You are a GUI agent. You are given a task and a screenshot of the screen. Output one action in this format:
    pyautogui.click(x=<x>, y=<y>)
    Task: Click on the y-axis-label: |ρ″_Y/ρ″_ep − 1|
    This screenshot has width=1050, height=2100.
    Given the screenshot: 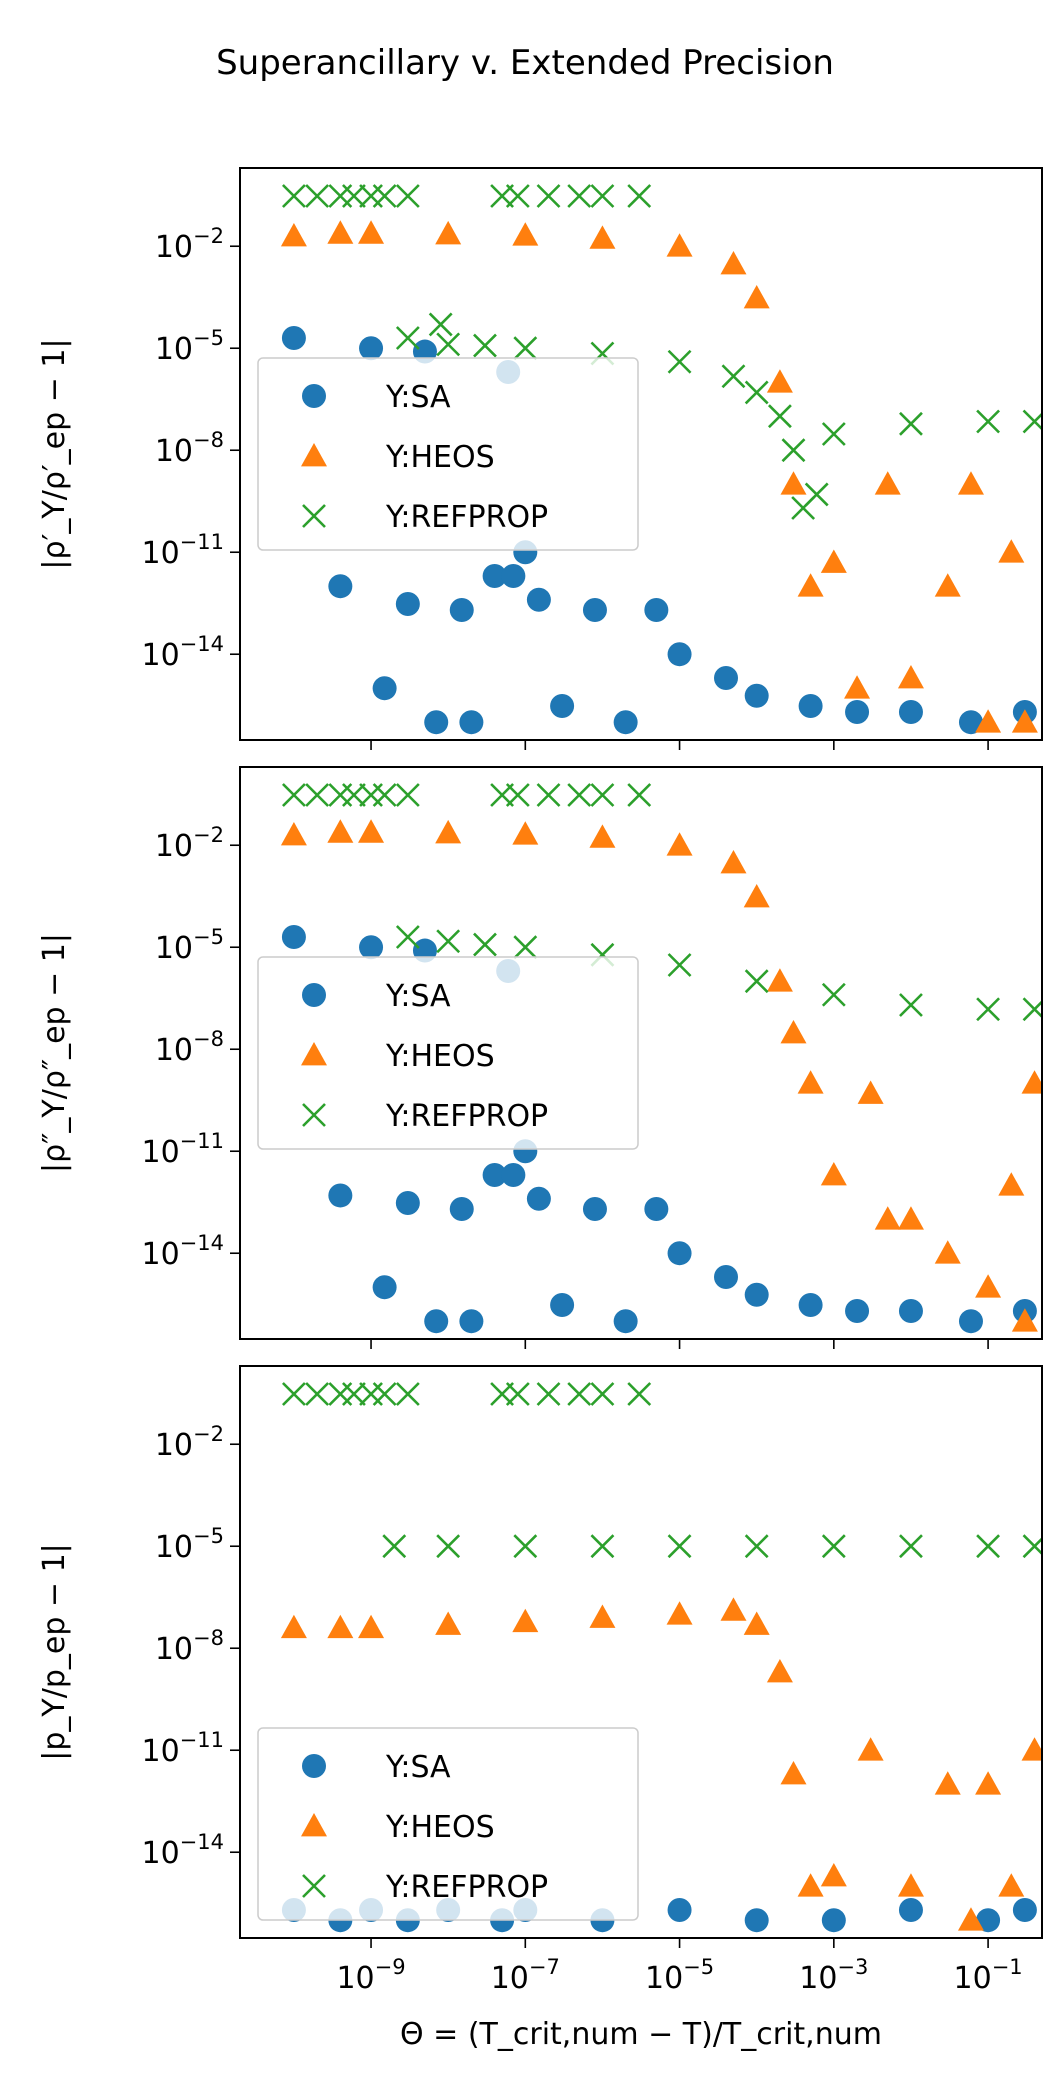 What is the action you would take?
    pyautogui.click(x=54, y=1053)
    